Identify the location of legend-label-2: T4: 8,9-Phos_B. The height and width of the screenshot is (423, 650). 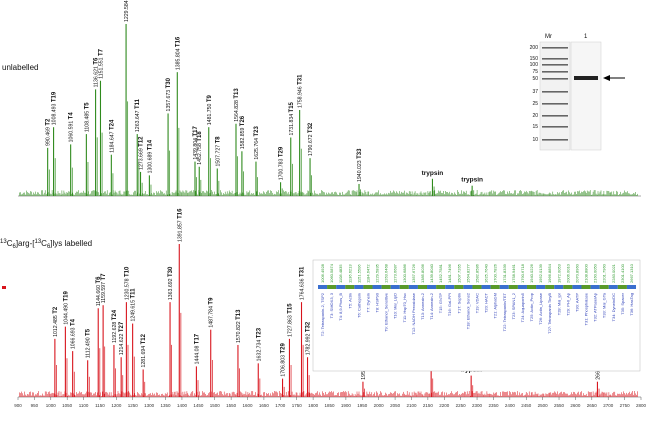
(340, 307).